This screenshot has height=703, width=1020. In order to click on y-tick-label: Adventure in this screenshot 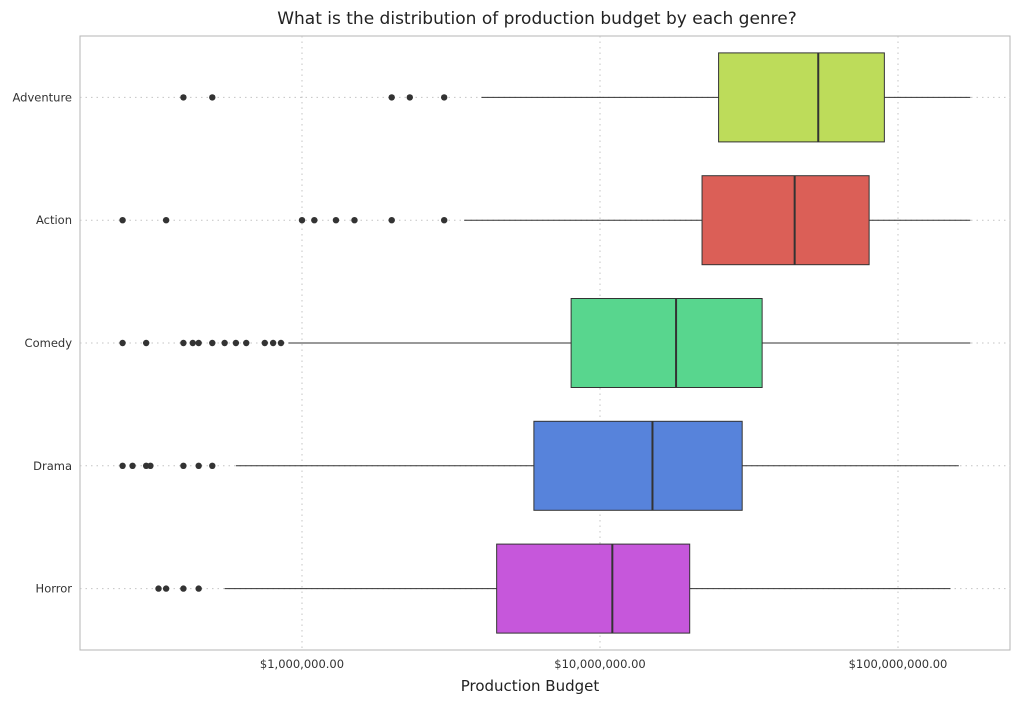, I will do `click(42, 97)`.